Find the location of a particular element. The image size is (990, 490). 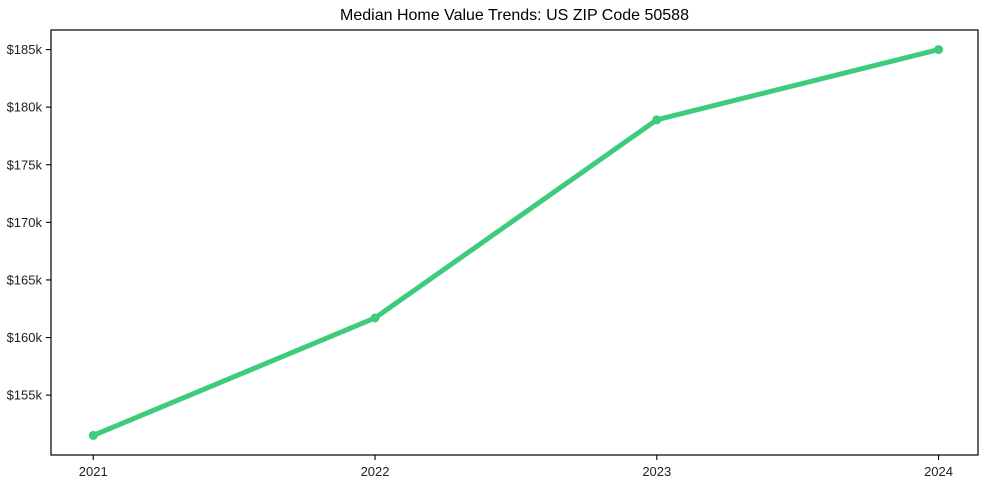

x-tick-label: 2023 is located at coordinates (656, 471).